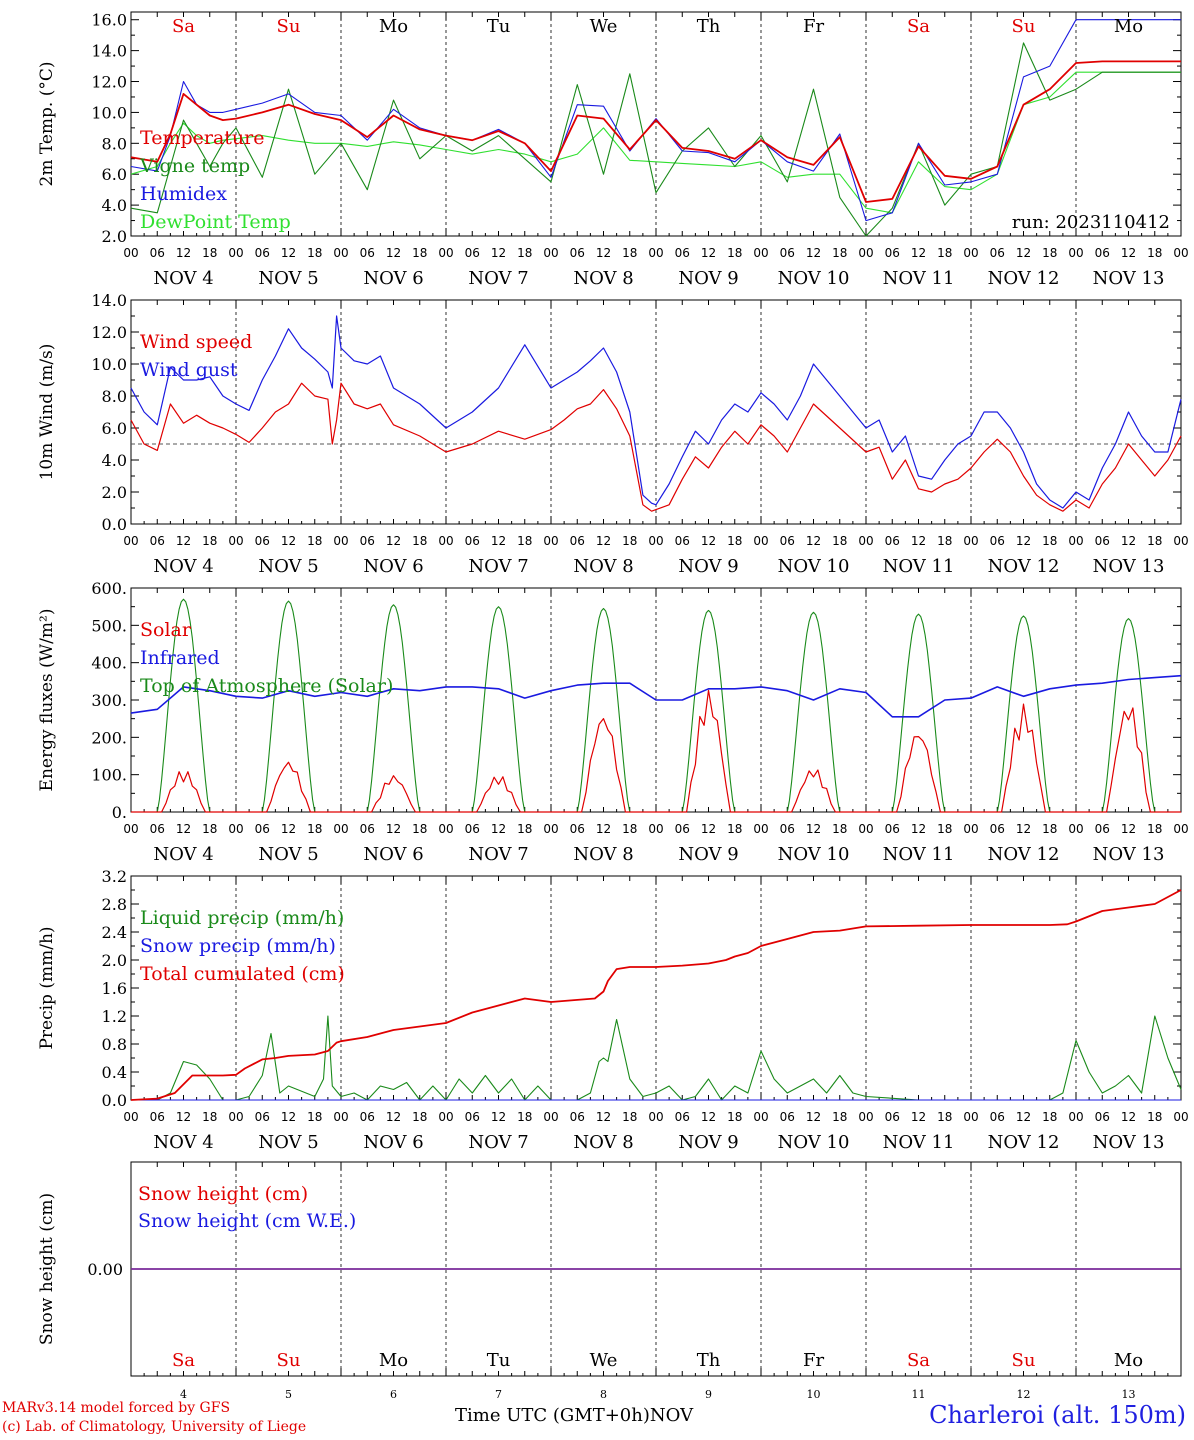 The width and height of the screenshot is (1194, 1440). Describe the element at coordinates (223, 1194) in the screenshot. I see `legend-entry: Snow height (cm)` at that location.